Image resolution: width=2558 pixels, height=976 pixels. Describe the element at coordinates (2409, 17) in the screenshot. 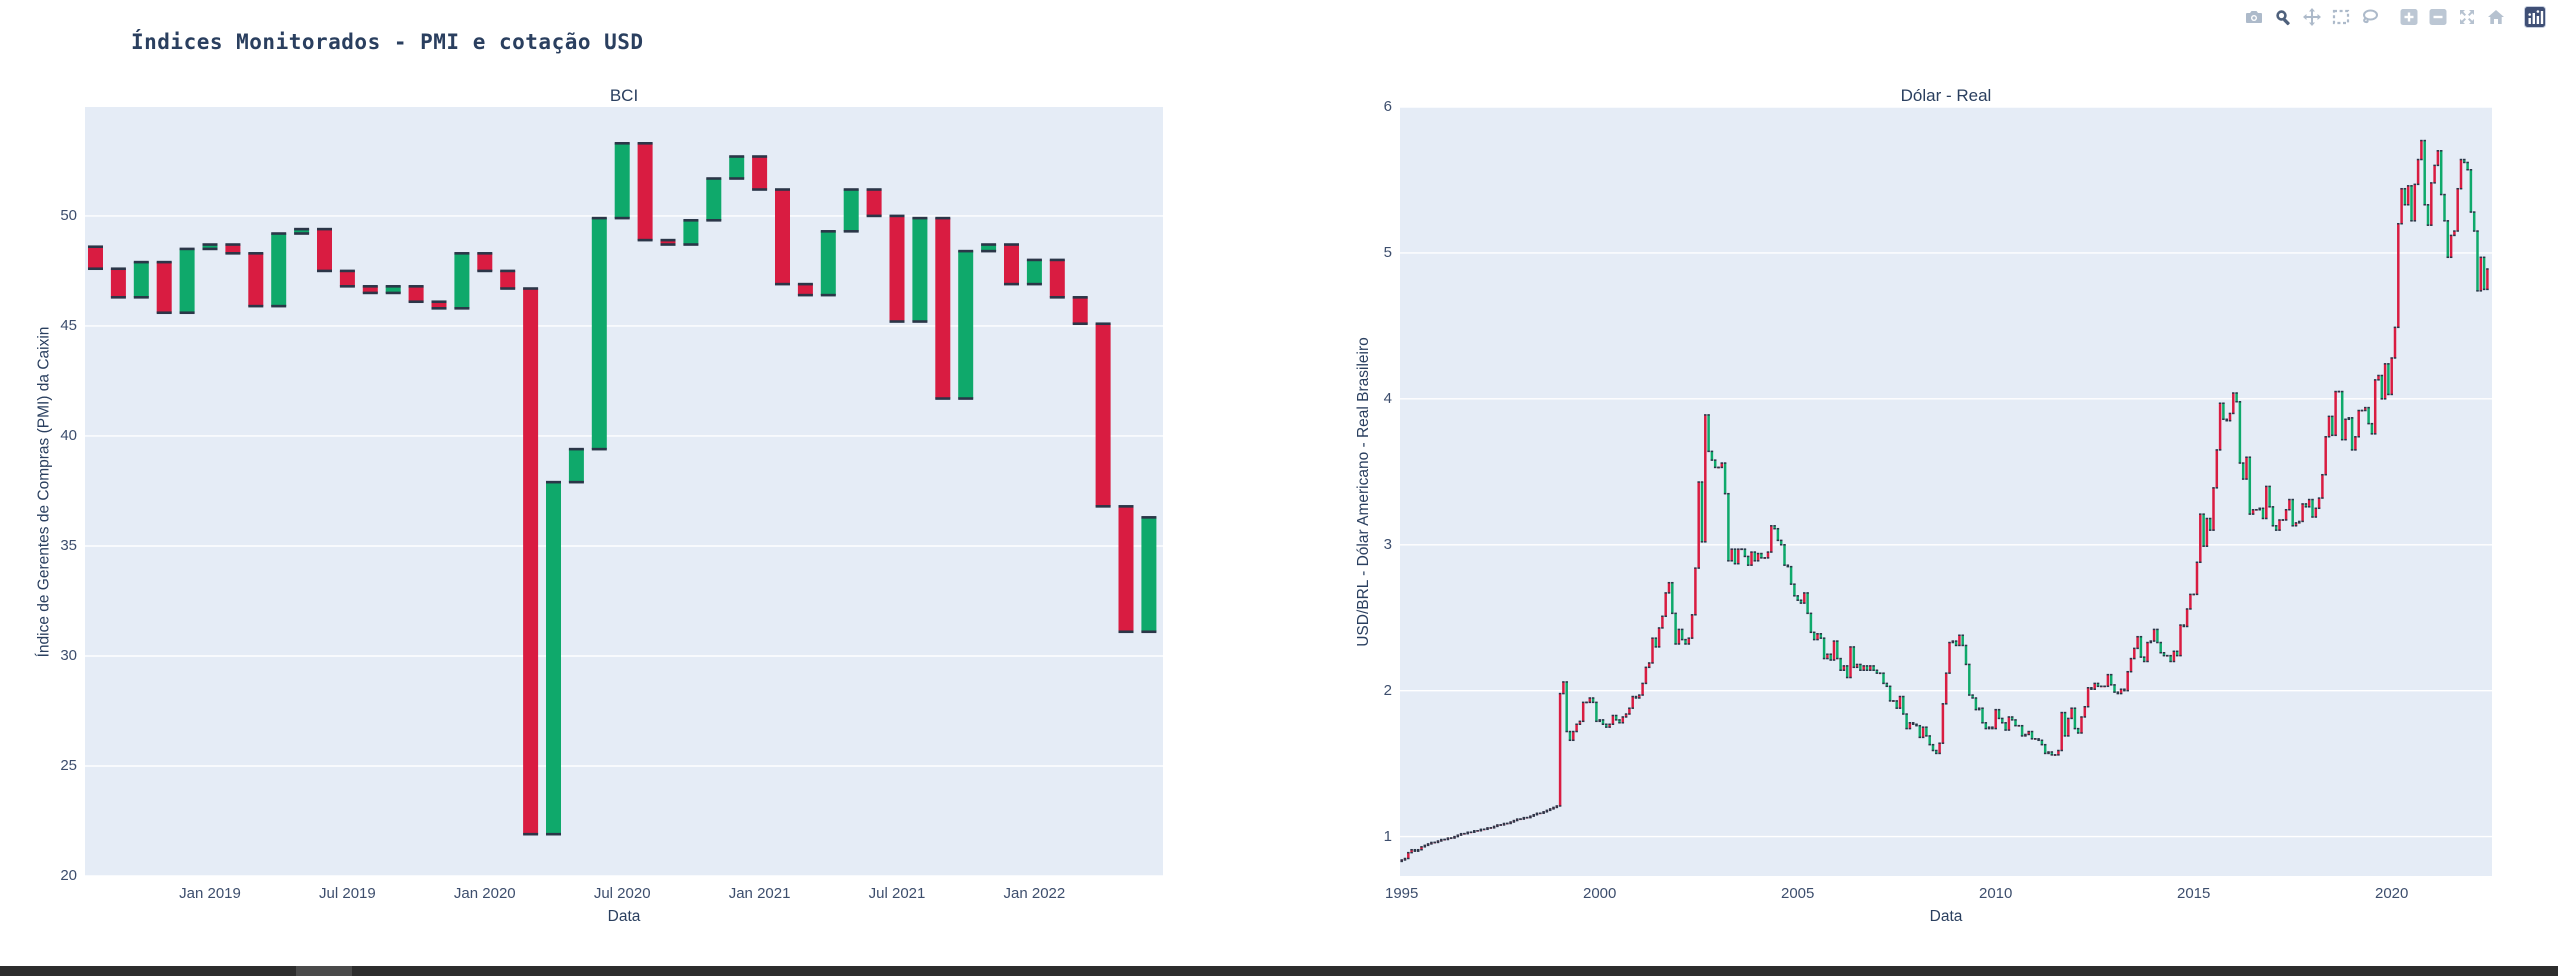

I see `zoom-in-icon` at that location.